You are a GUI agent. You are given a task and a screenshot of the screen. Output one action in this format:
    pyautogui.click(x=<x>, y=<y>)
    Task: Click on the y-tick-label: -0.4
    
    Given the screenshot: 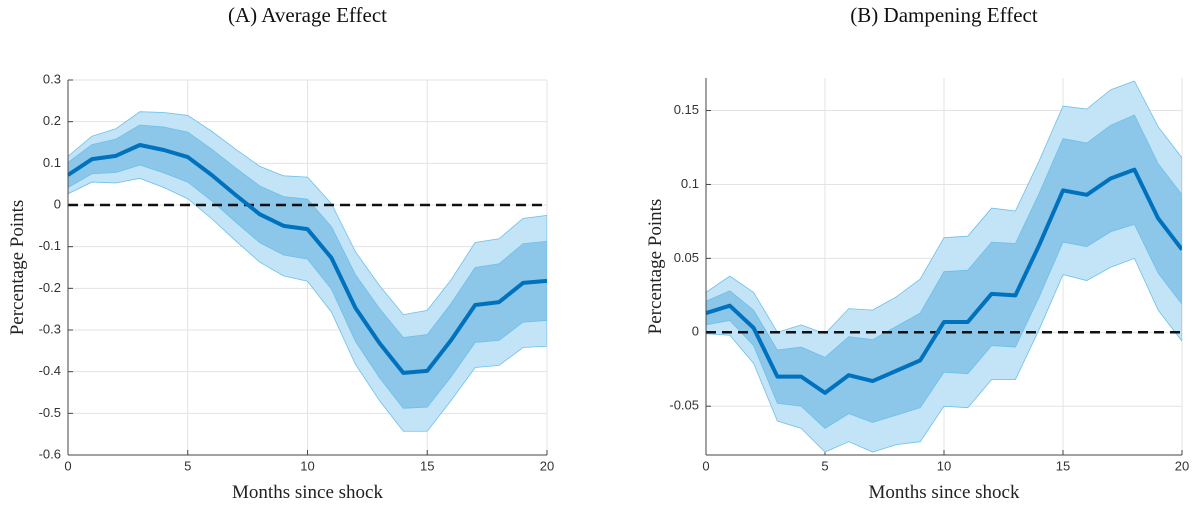 What is the action you would take?
    pyautogui.click(x=50, y=370)
    